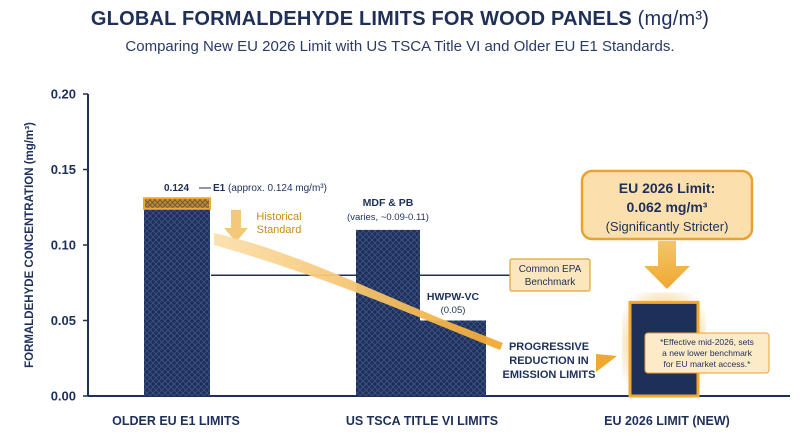  I want to click on eu2026-callout-1: EU 2026 Limit:, so click(667, 188).